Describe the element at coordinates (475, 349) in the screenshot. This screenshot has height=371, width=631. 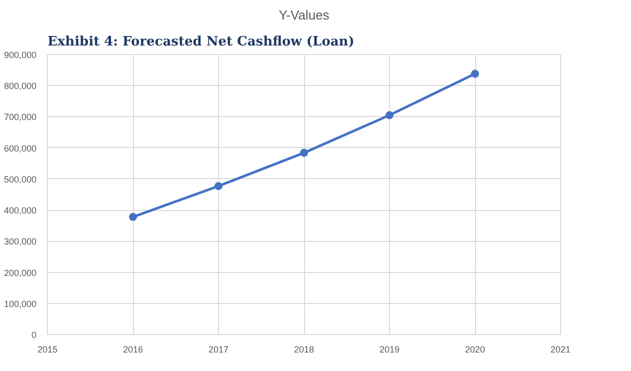
I see `x-tick-label: 2020` at that location.